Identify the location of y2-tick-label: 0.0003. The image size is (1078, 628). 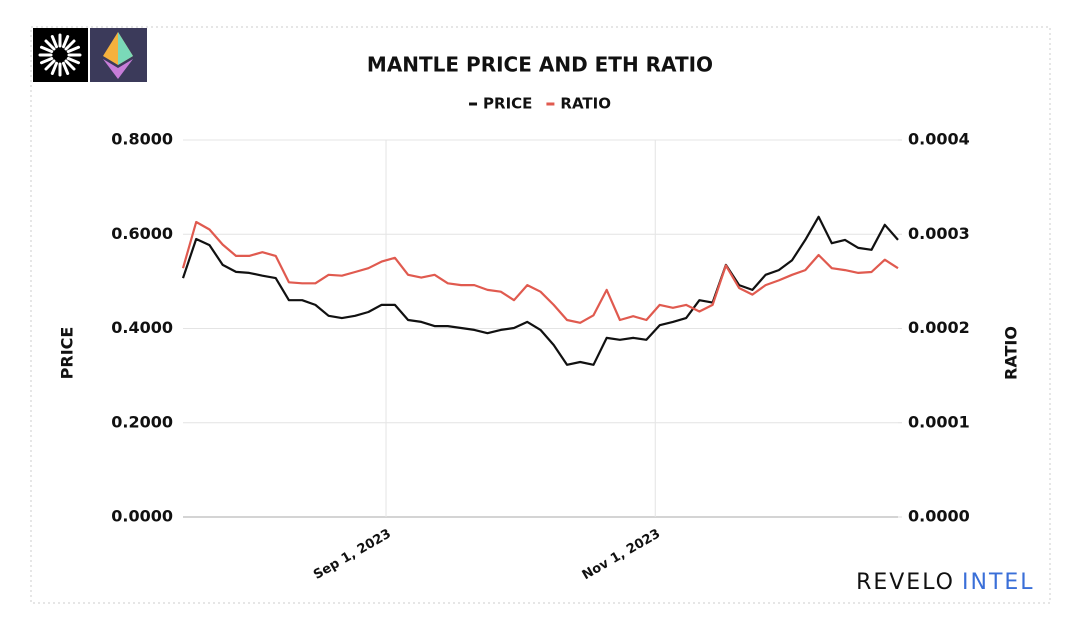
(939, 233).